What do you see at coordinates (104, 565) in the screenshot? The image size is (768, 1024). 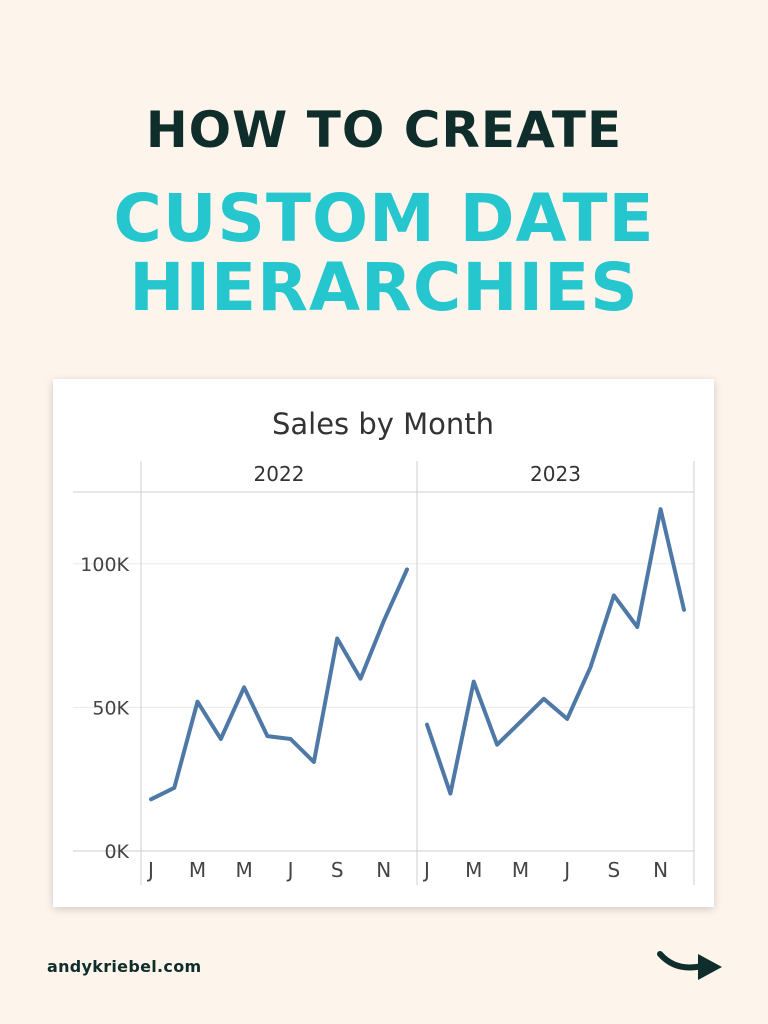 I see `y-tick-label: 100K` at bounding box center [104, 565].